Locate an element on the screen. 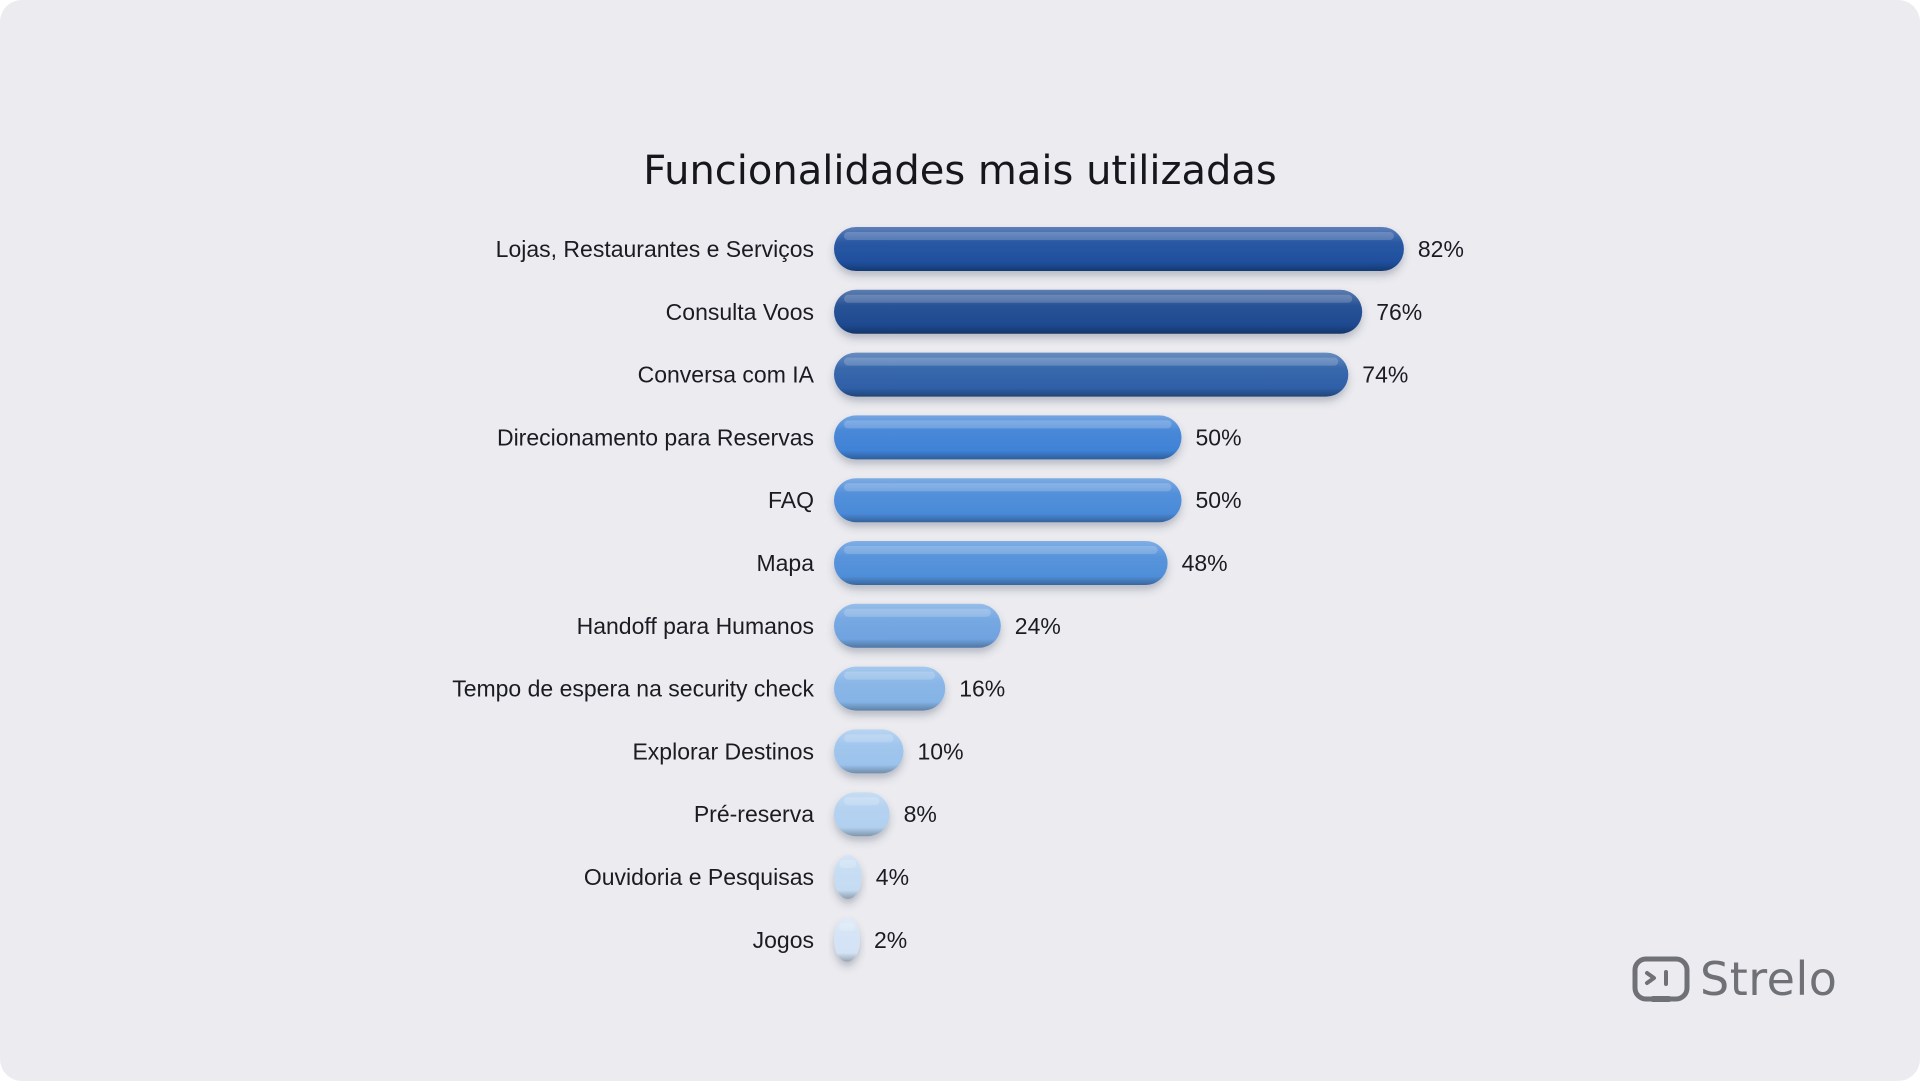 Image resolution: width=1920 pixels, height=1081 pixels. value-label: 24% is located at coordinates (1038, 626).